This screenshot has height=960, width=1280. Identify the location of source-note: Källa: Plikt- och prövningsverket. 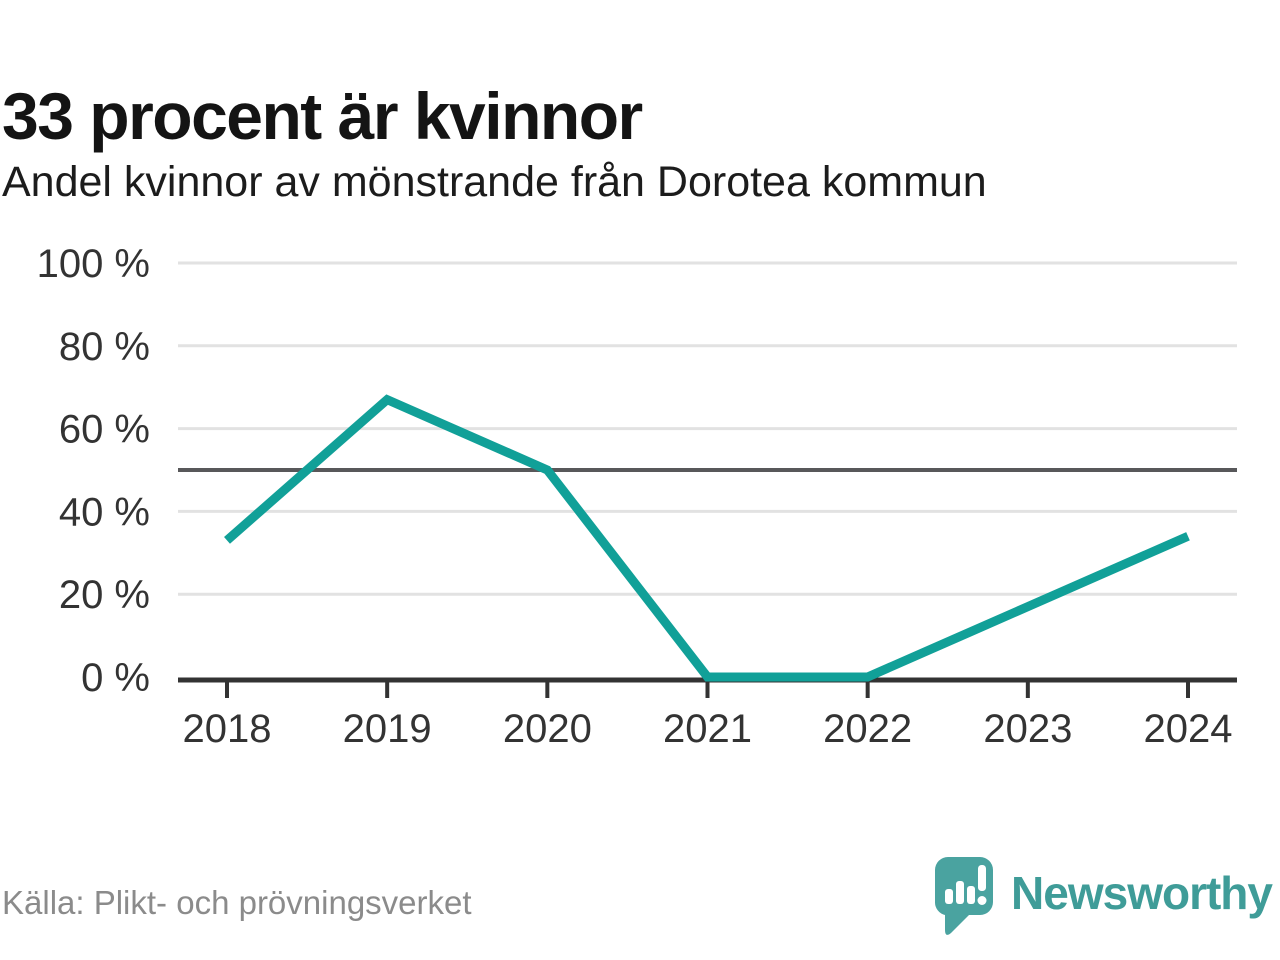
(237, 902).